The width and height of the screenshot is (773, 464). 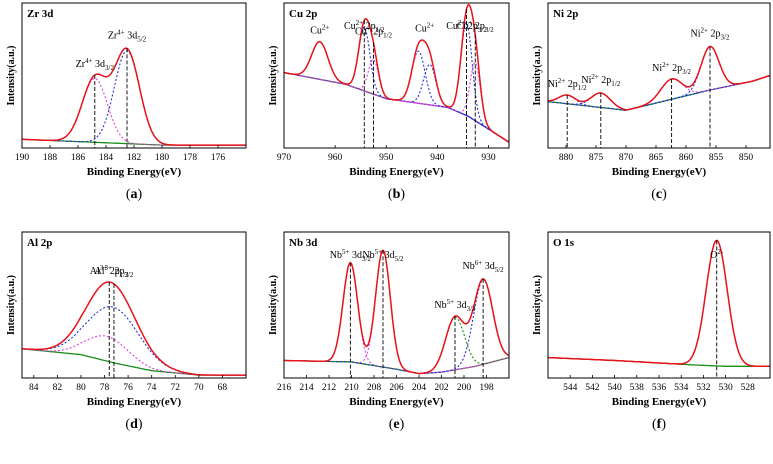 I want to click on x-tick-label: 184, so click(x=106, y=158).